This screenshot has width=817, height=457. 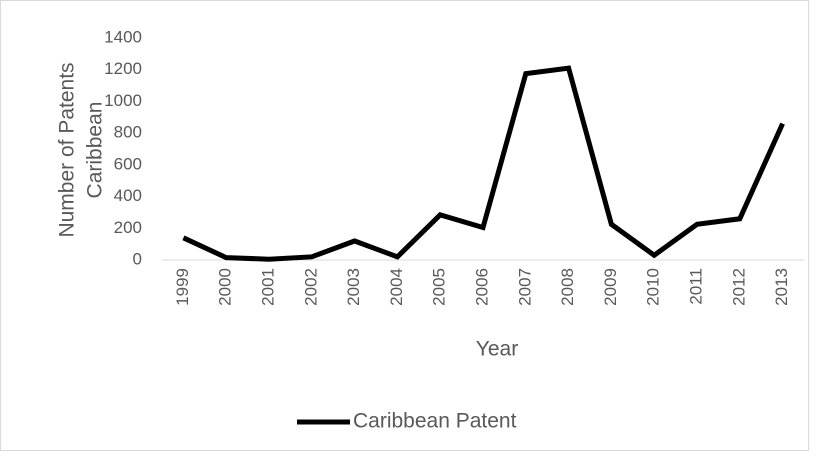 I want to click on y-tick-label: 400, so click(x=128, y=195).